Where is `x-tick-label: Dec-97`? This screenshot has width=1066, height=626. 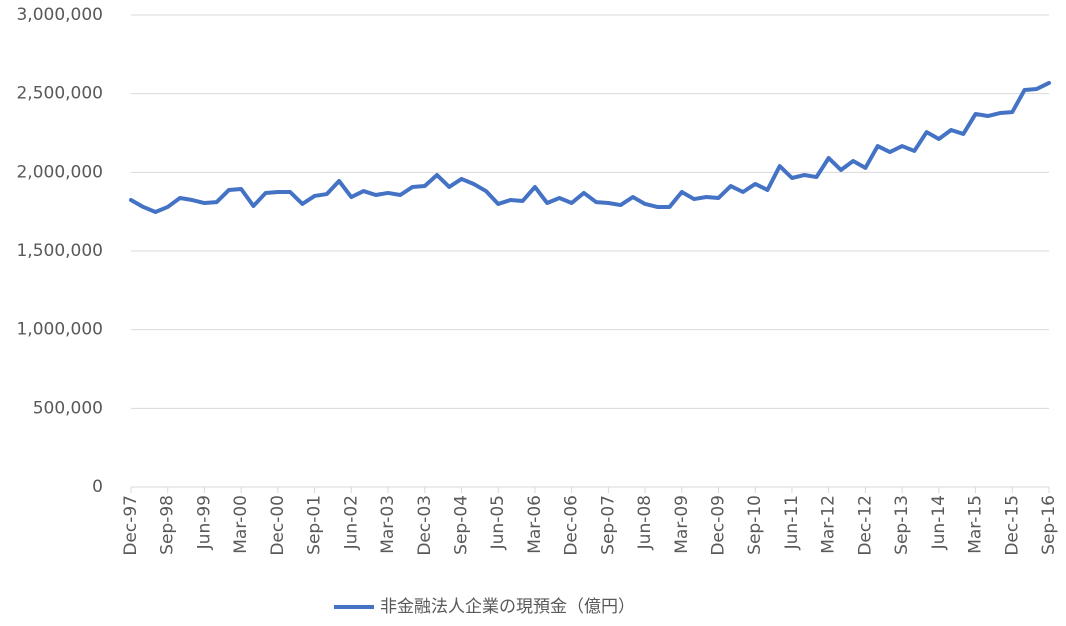 x-tick-label: Dec-97 is located at coordinates (131, 525).